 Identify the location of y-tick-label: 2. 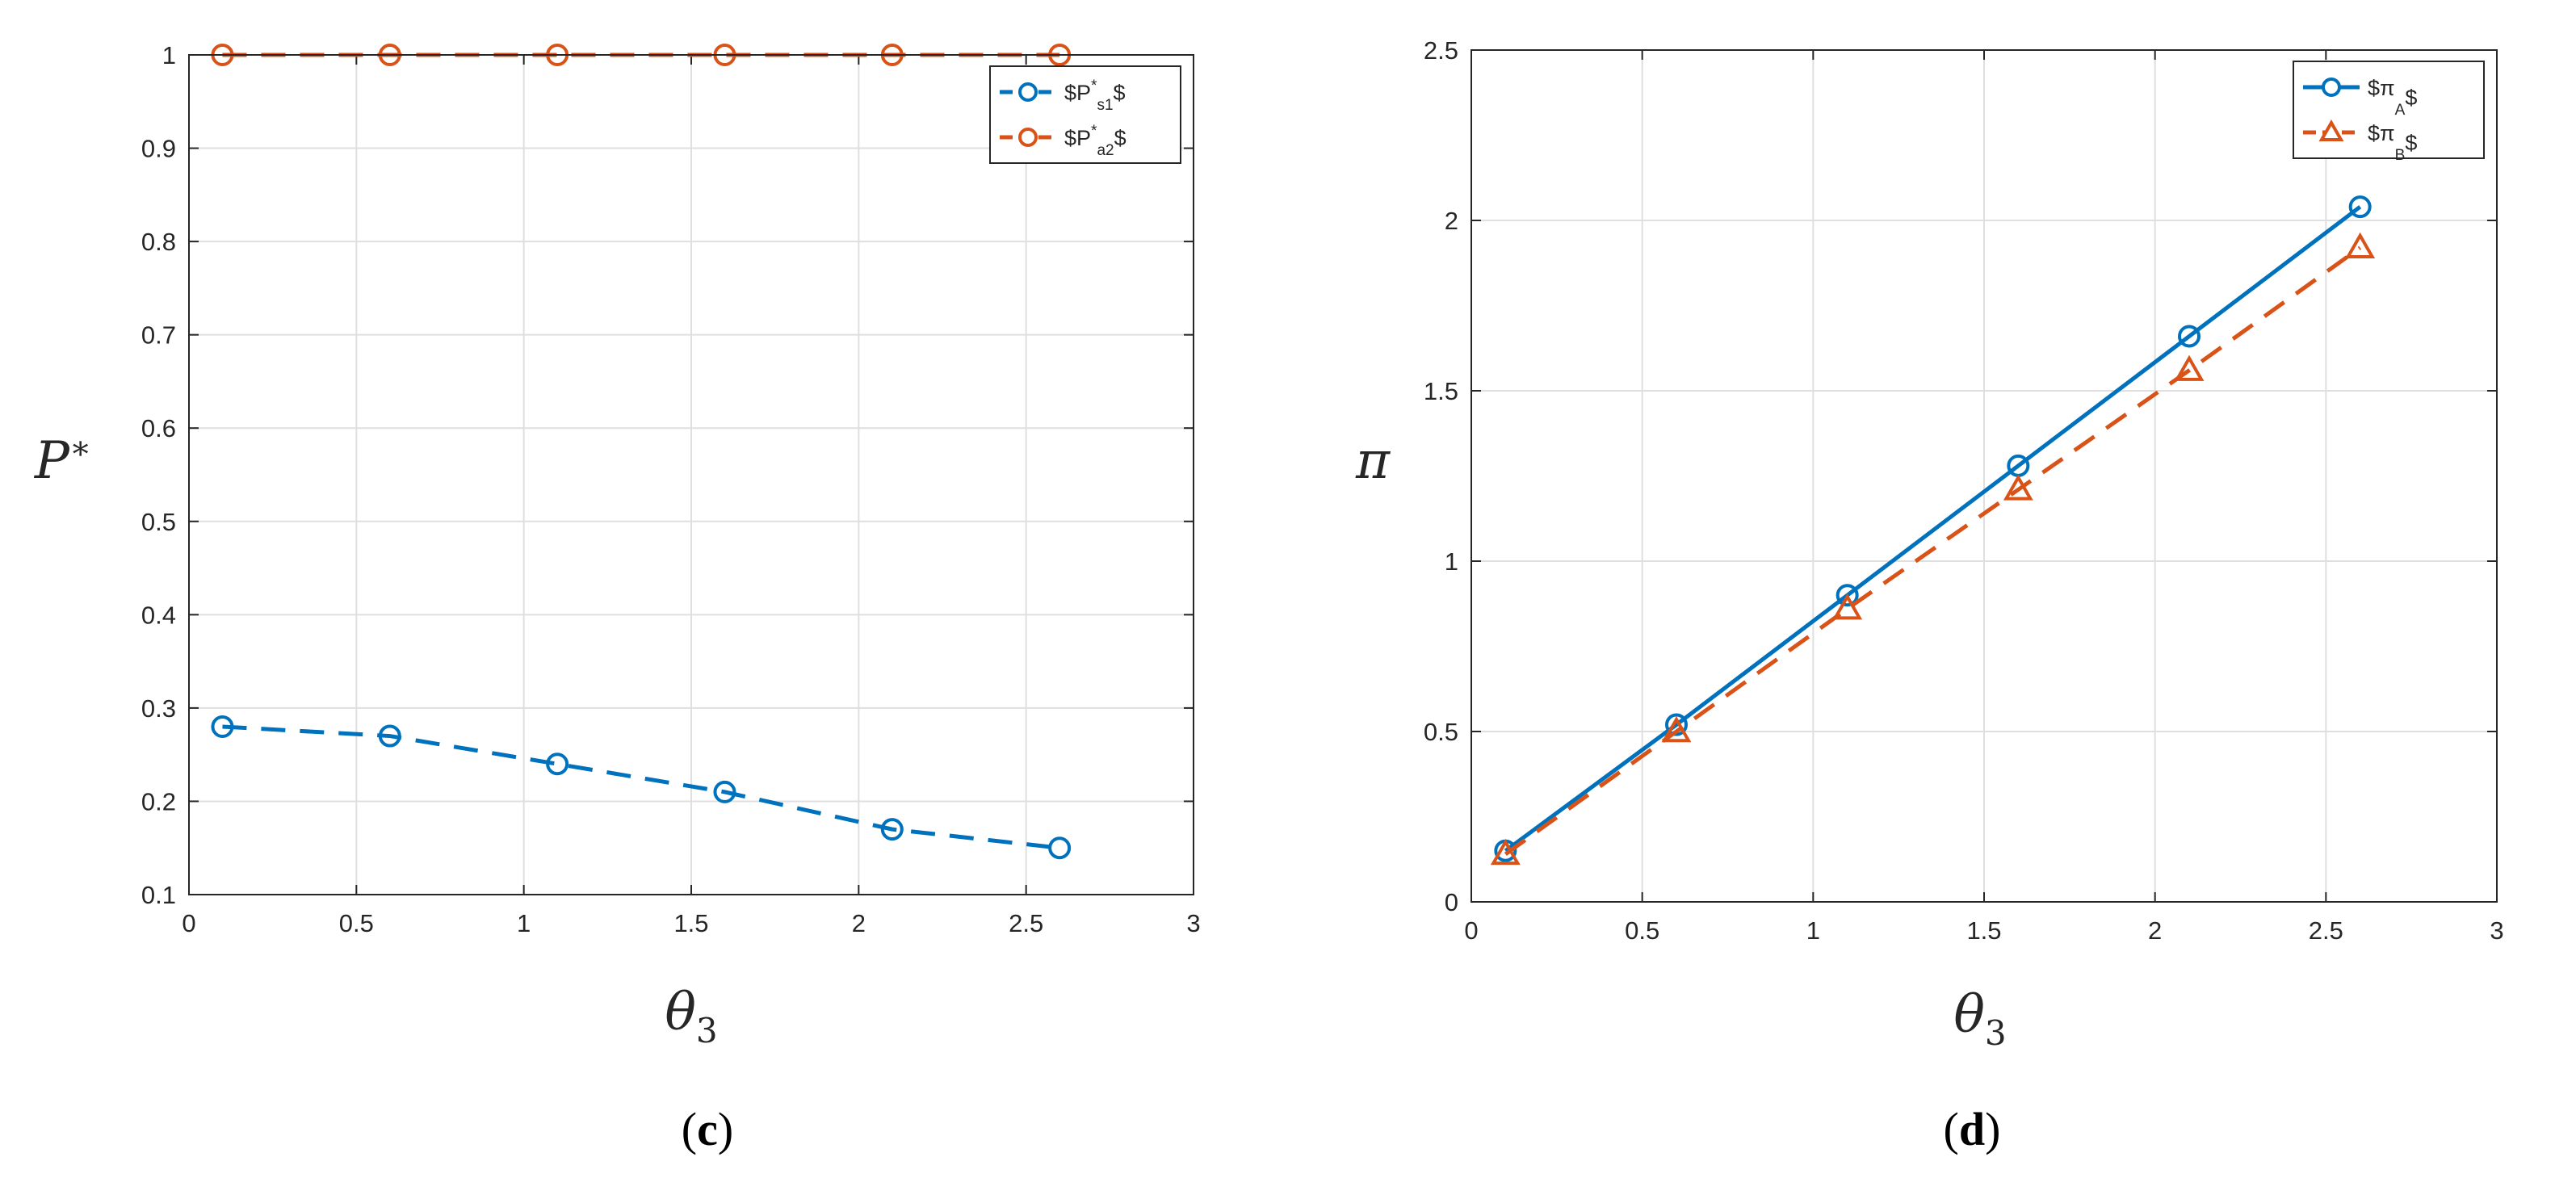
(1451, 221).